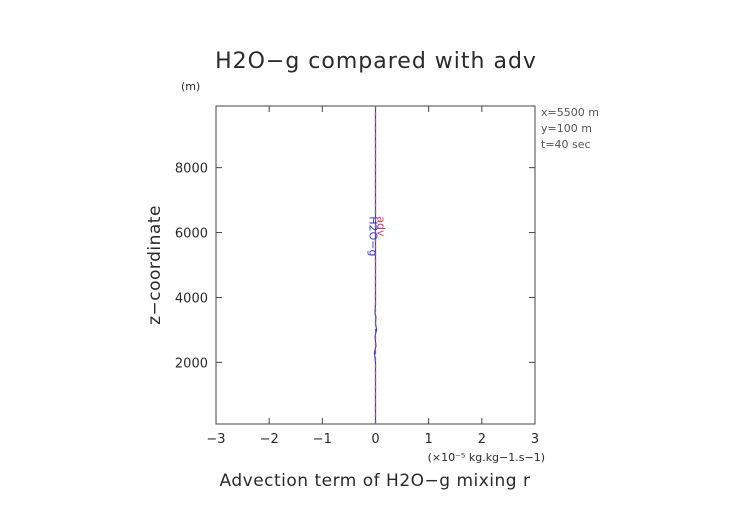 The image size is (752, 532). I want to click on x-axis-label: Advection term of H2O−g mixing r, so click(375, 481).